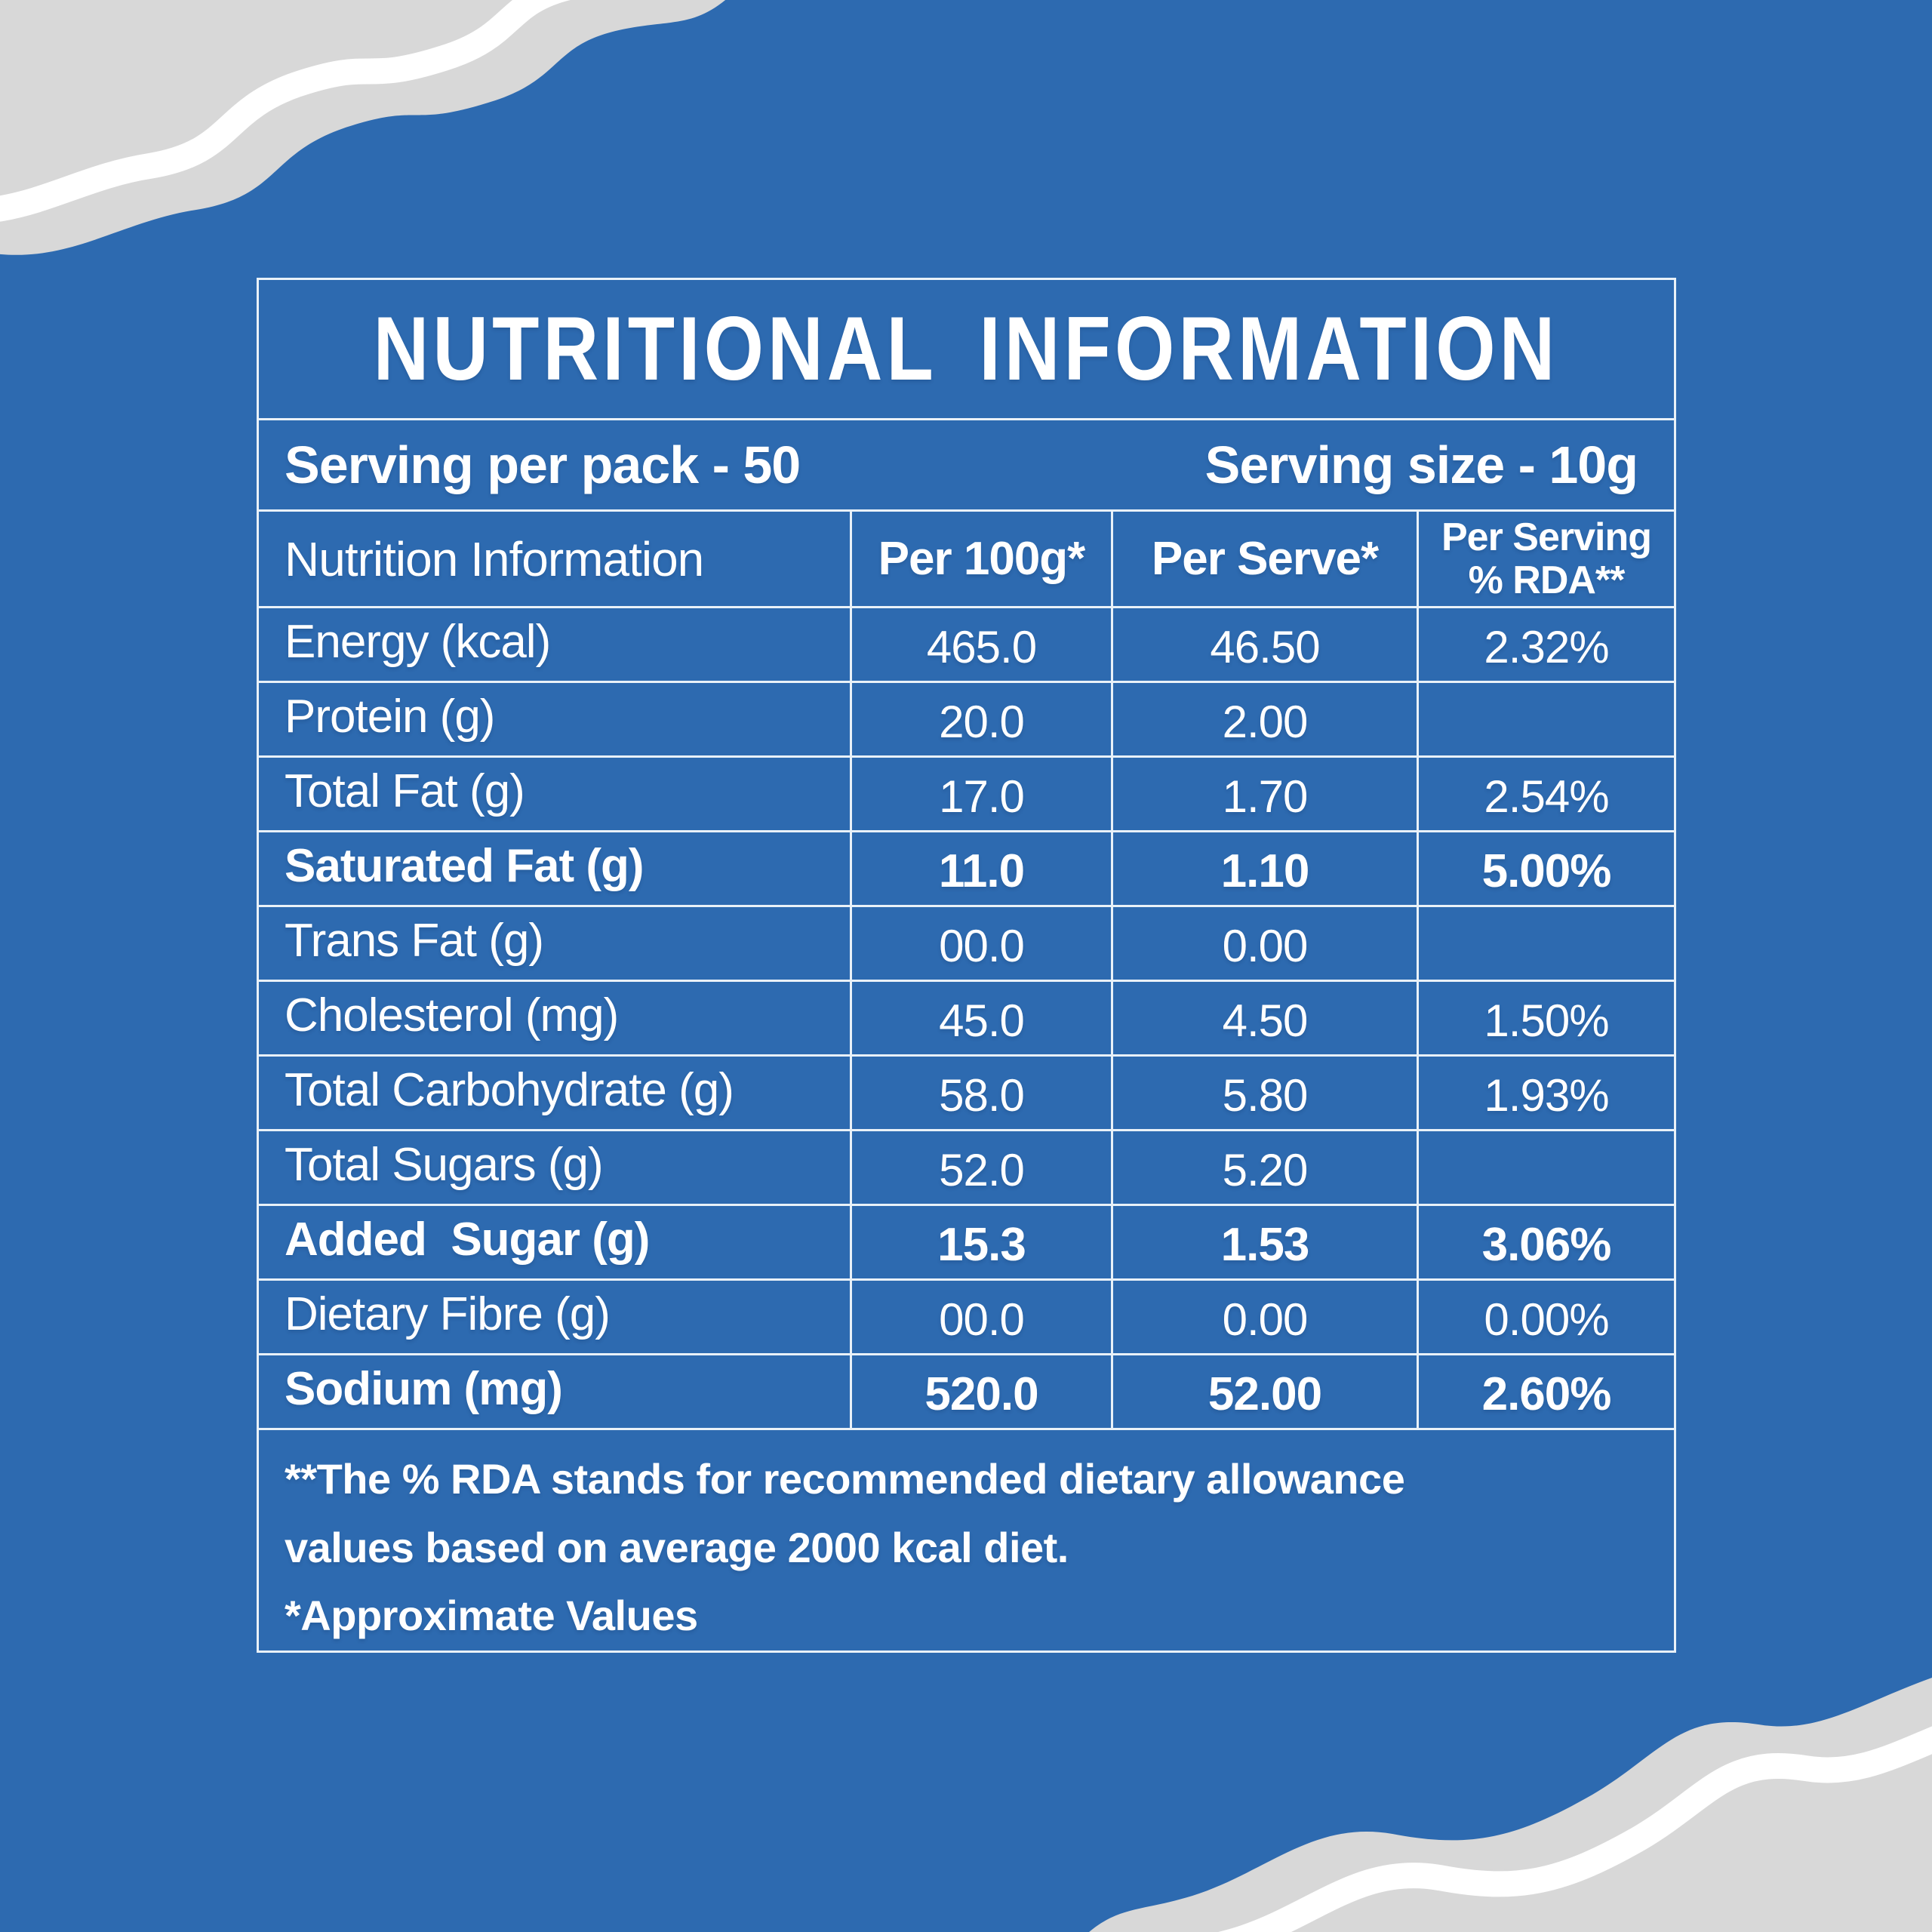  Describe the element at coordinates (1545, 559) in the screenshot. I see `col-header-per-serving-rda: Per Serving % RDA**` at that location.